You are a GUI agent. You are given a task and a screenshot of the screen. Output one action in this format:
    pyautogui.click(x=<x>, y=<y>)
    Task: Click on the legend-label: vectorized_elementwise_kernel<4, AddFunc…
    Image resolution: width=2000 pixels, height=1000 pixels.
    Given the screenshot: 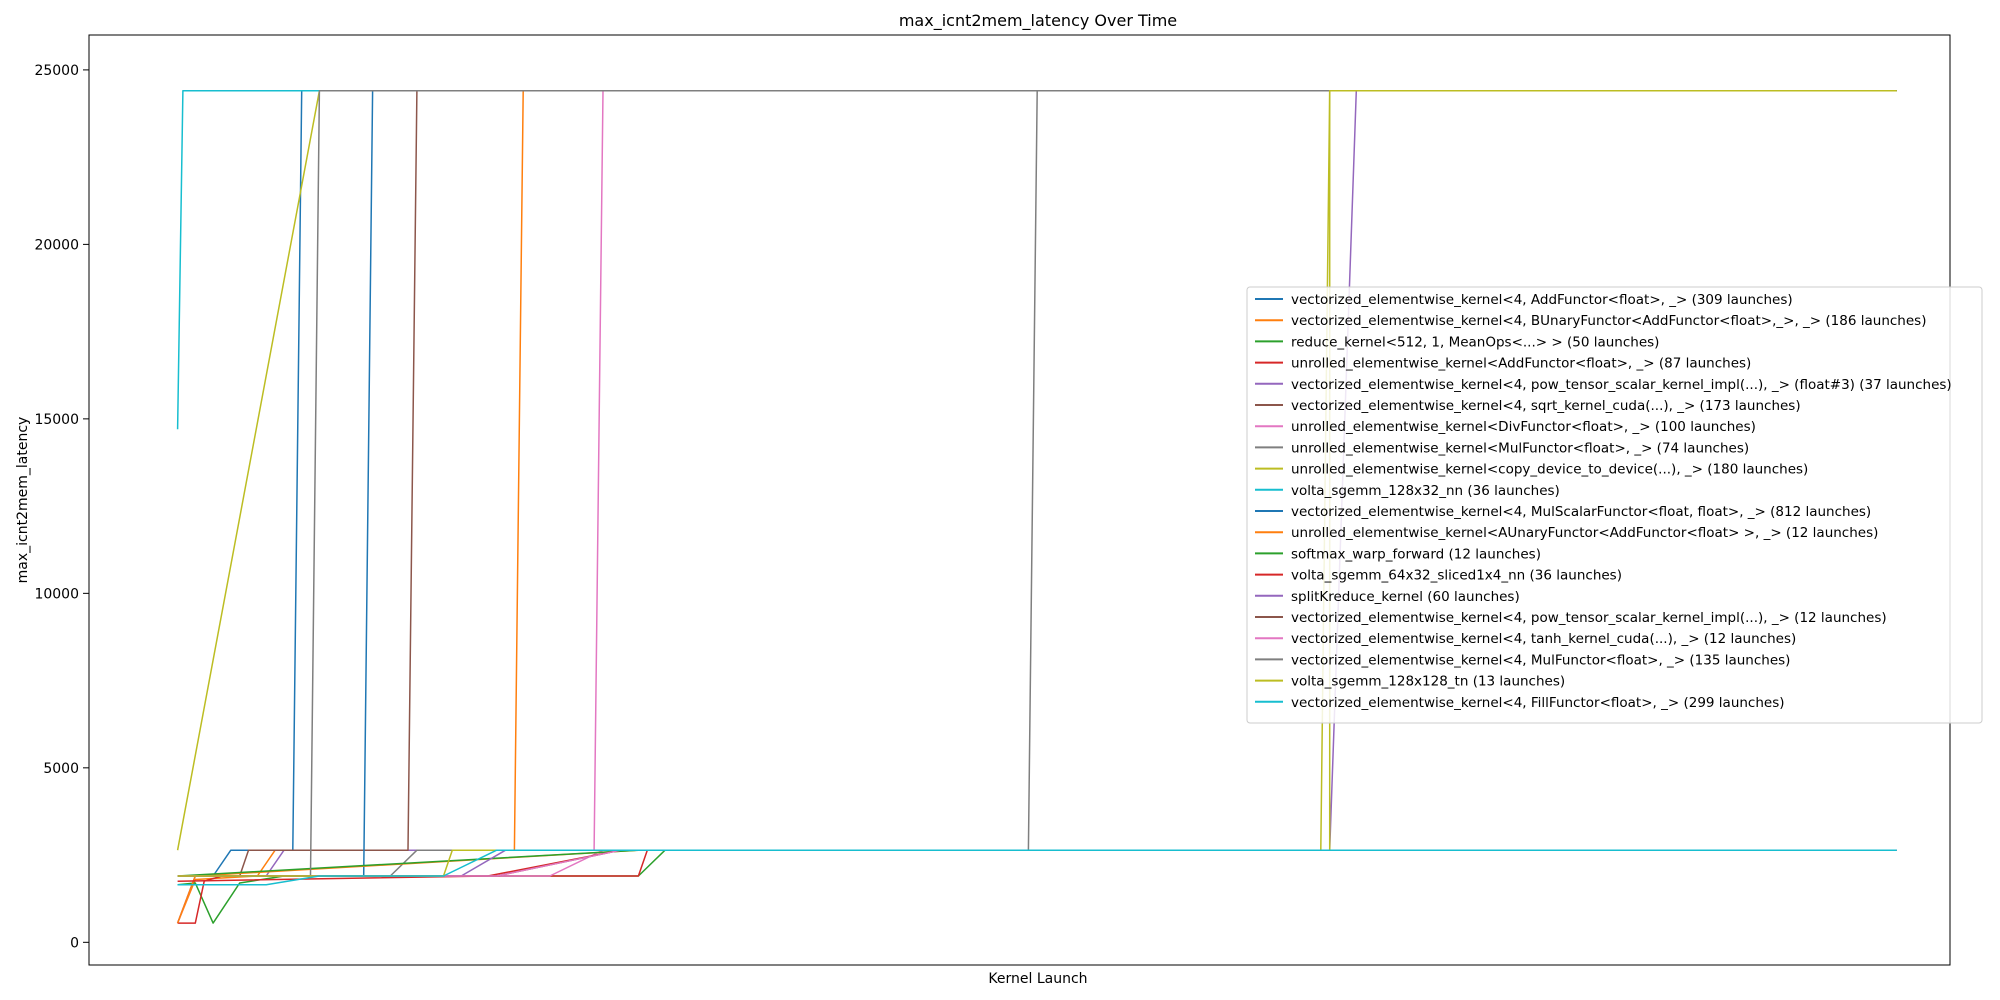 What is the action you would take?
    pyautogui.click(x=1542, y=300)
    